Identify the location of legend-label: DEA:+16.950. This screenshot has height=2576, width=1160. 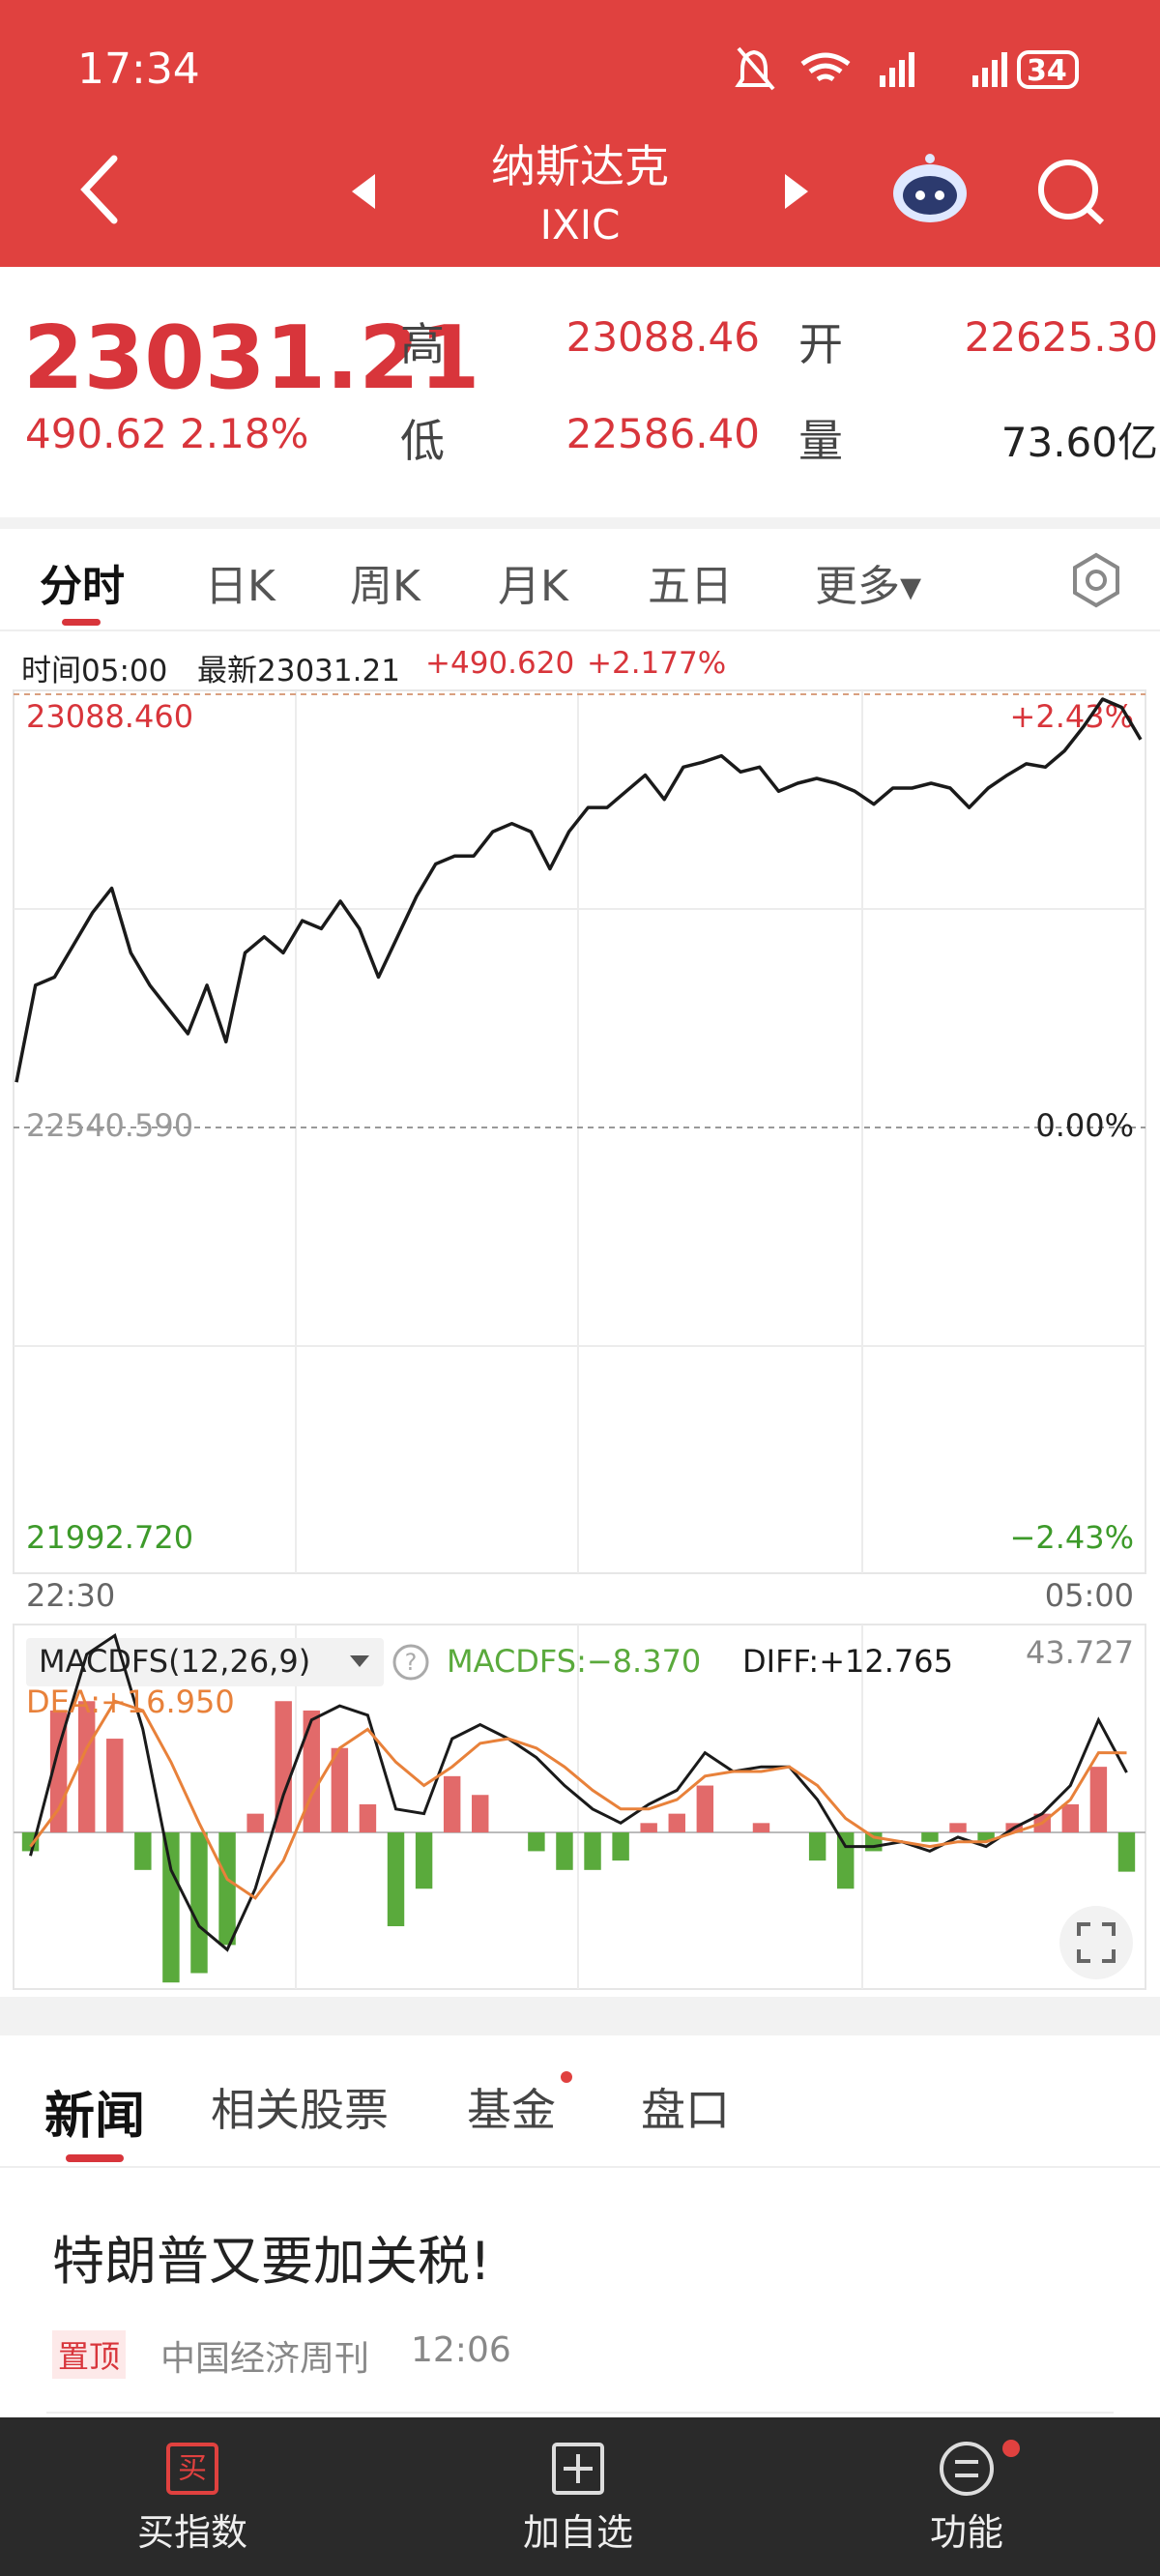
(130, 1701).